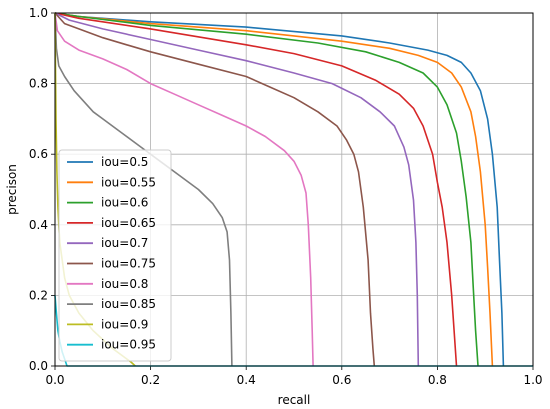 This screenshot has height=409, width=550. What do you see at coordinates (341, 380) in the screenshot?
I see `x-tick-label: 0.6` at bounding box center [341, 380].